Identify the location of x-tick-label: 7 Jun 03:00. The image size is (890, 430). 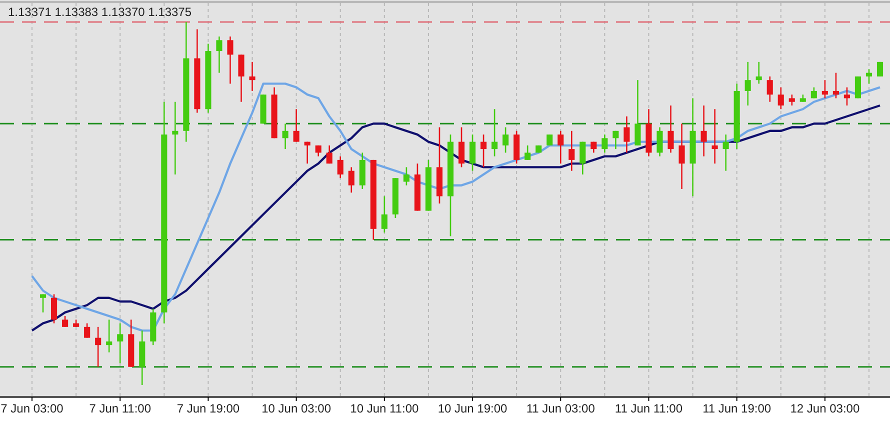
(32, 409).